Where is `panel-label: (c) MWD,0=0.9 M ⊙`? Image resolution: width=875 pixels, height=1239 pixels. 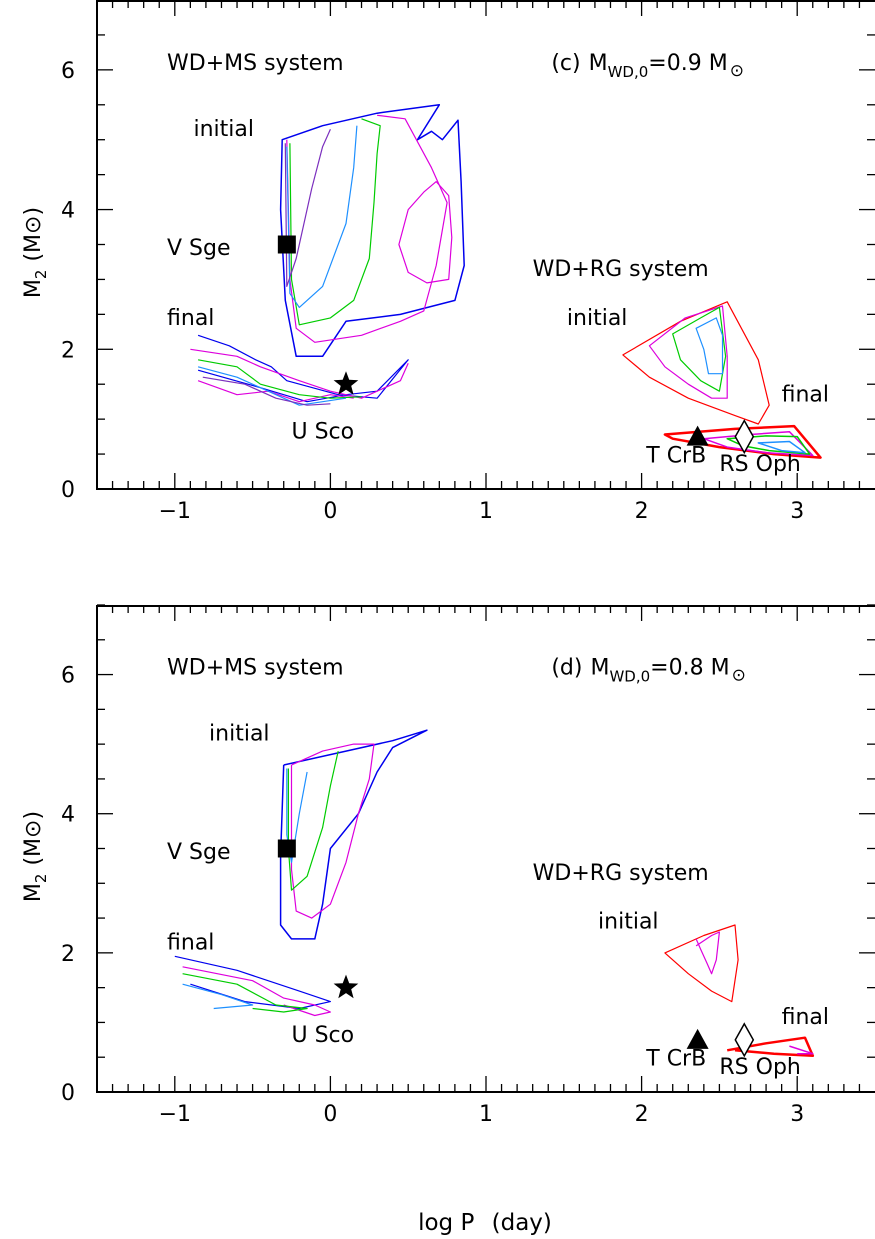
panel-label: (c) MWD,0=0.9 M ⊙ is located at coordinates (647, 66).